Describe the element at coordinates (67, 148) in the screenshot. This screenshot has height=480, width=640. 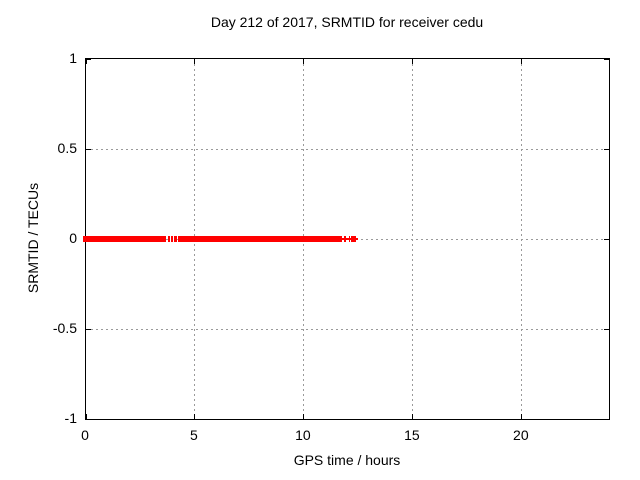
I see `y-tick-label: 0.5` at that location.